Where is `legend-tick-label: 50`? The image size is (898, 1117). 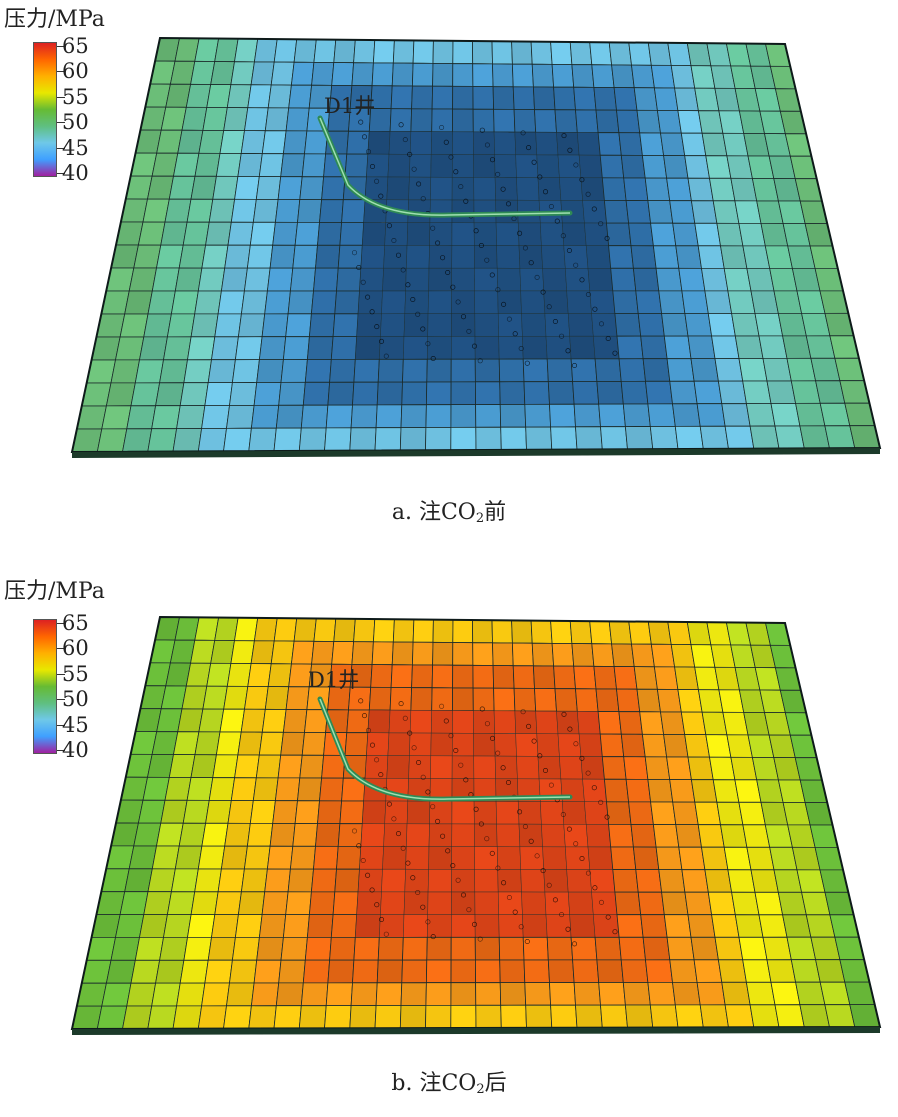 legend-tick-label: 50 is located at coordinates (75, 699).